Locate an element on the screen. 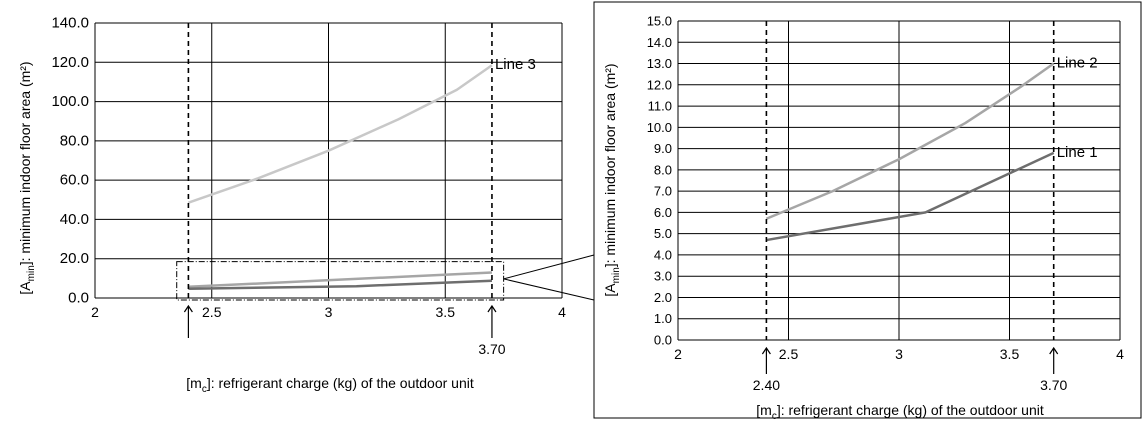 Image resolution: width=1144 pixels, height=421 pixels. y-tick-label: 5.0 is located at coordinates (663, 233).